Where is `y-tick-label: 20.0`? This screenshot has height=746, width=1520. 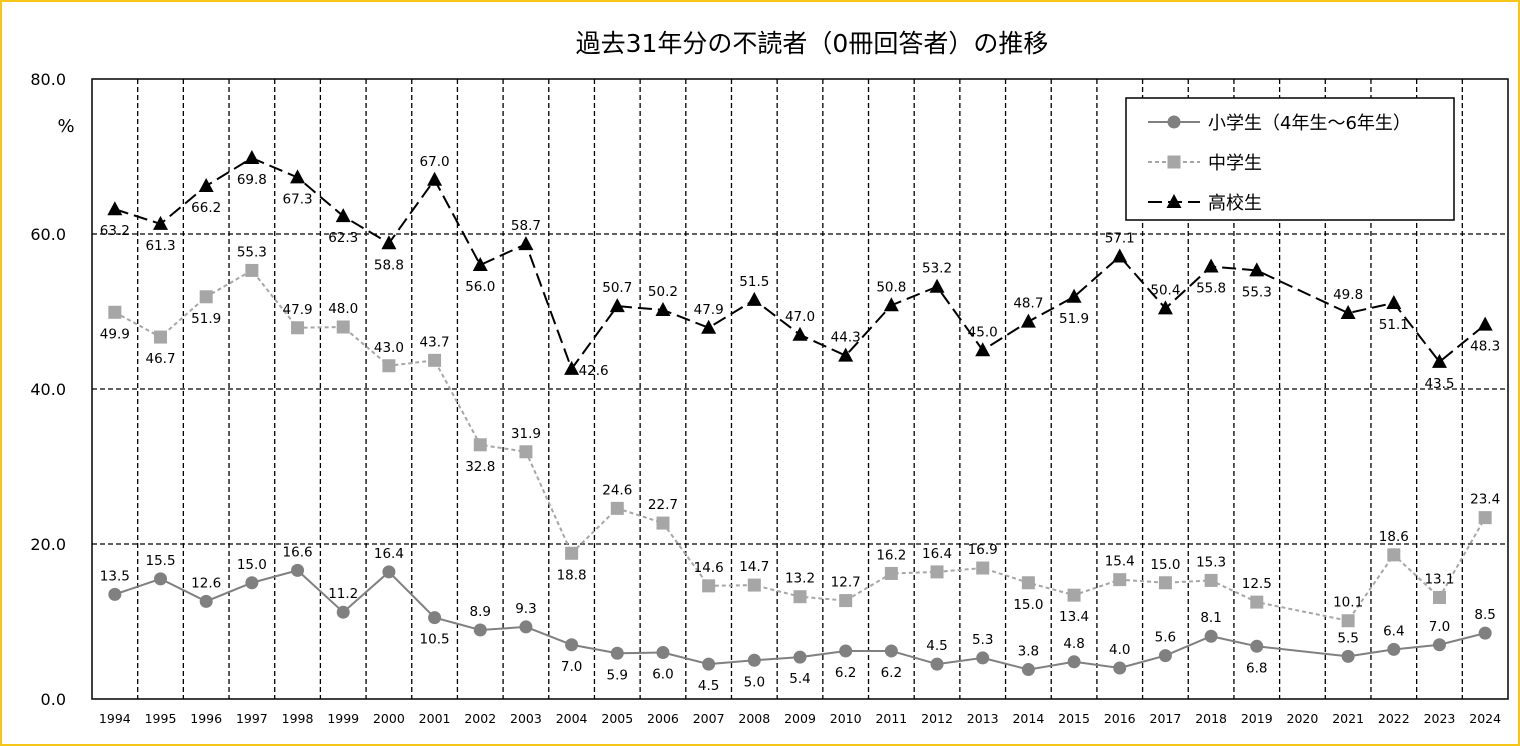 y-tick-label: 20.0 is located at coordinates (48, 544).